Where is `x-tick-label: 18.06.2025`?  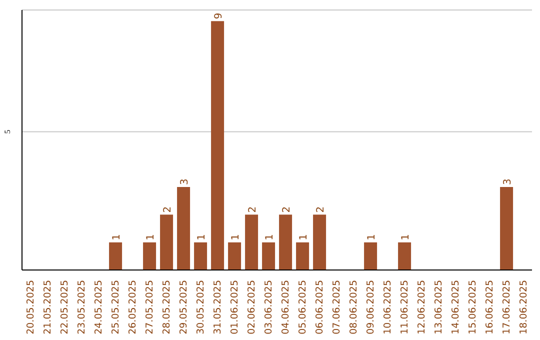
x-tick-label: 18.06.2025 is located at coordinates (524, 307).